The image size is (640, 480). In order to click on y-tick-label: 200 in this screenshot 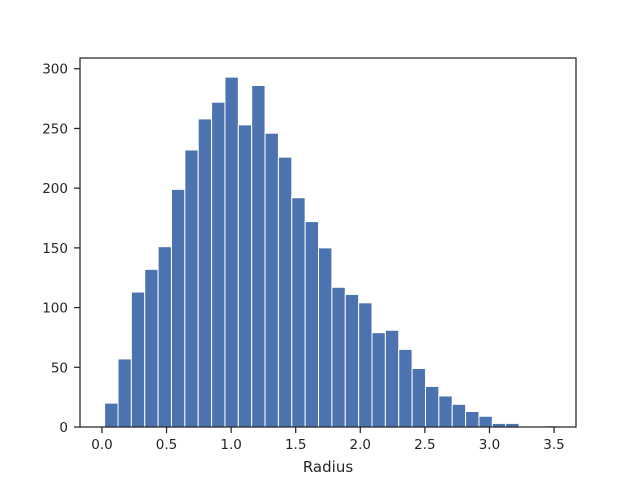, I will do `click(55, 189)`.